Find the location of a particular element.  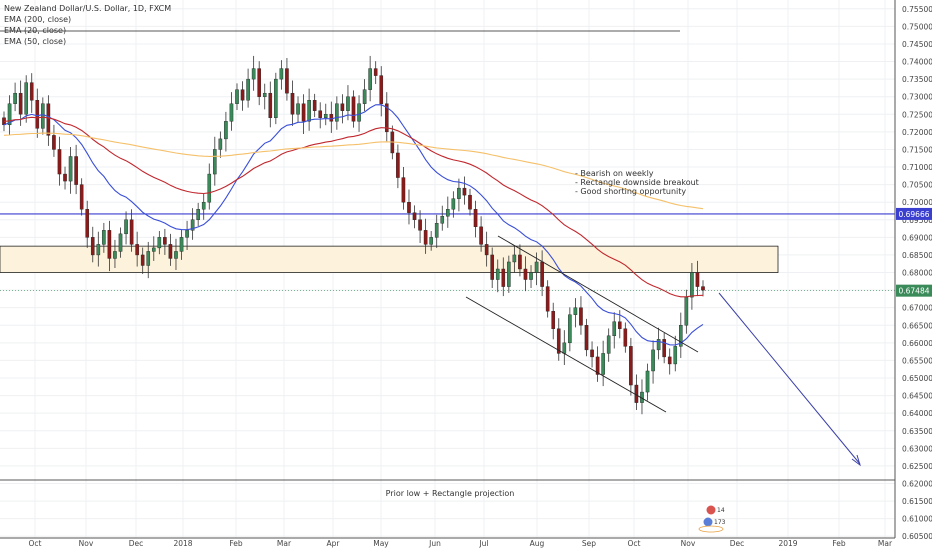

y-tick-label: 0.74000 is located at coordinates (917, 62).